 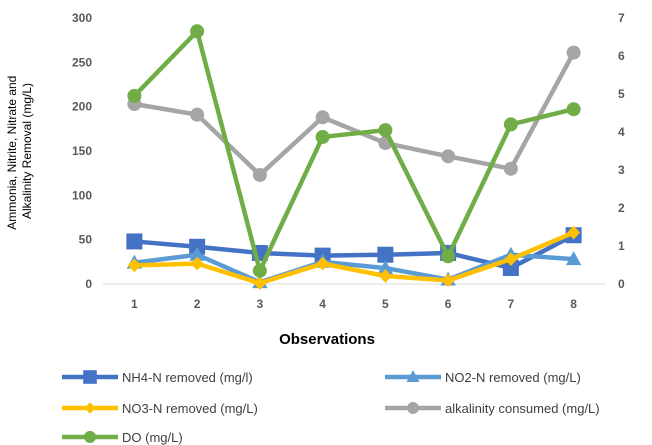 What do you see at coordinates (621, 208) in the screenshot?
I see `y2-tick-label: 2` at bounding box center [621, 208].